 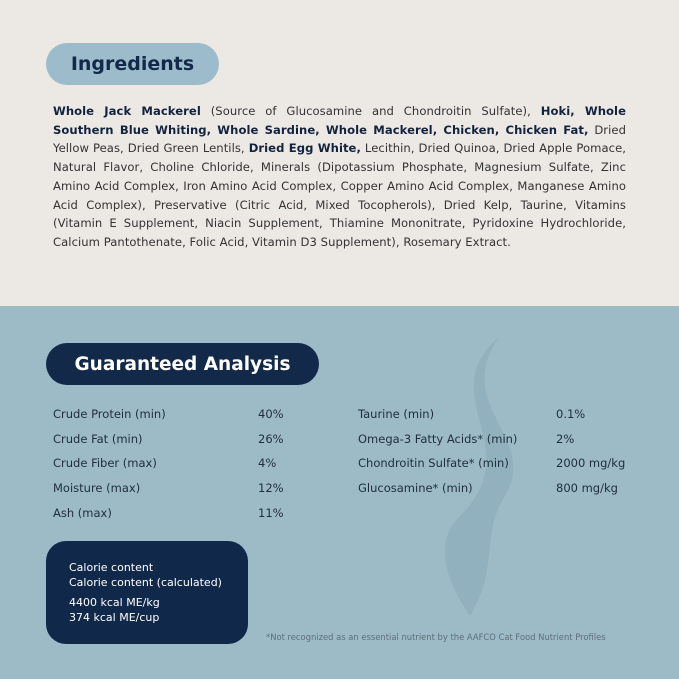 What do you see at coordinates (591, 463) in the screenshot?
I see `analysis-value: 2000 mg/kg` at bounding box center [591, 463].